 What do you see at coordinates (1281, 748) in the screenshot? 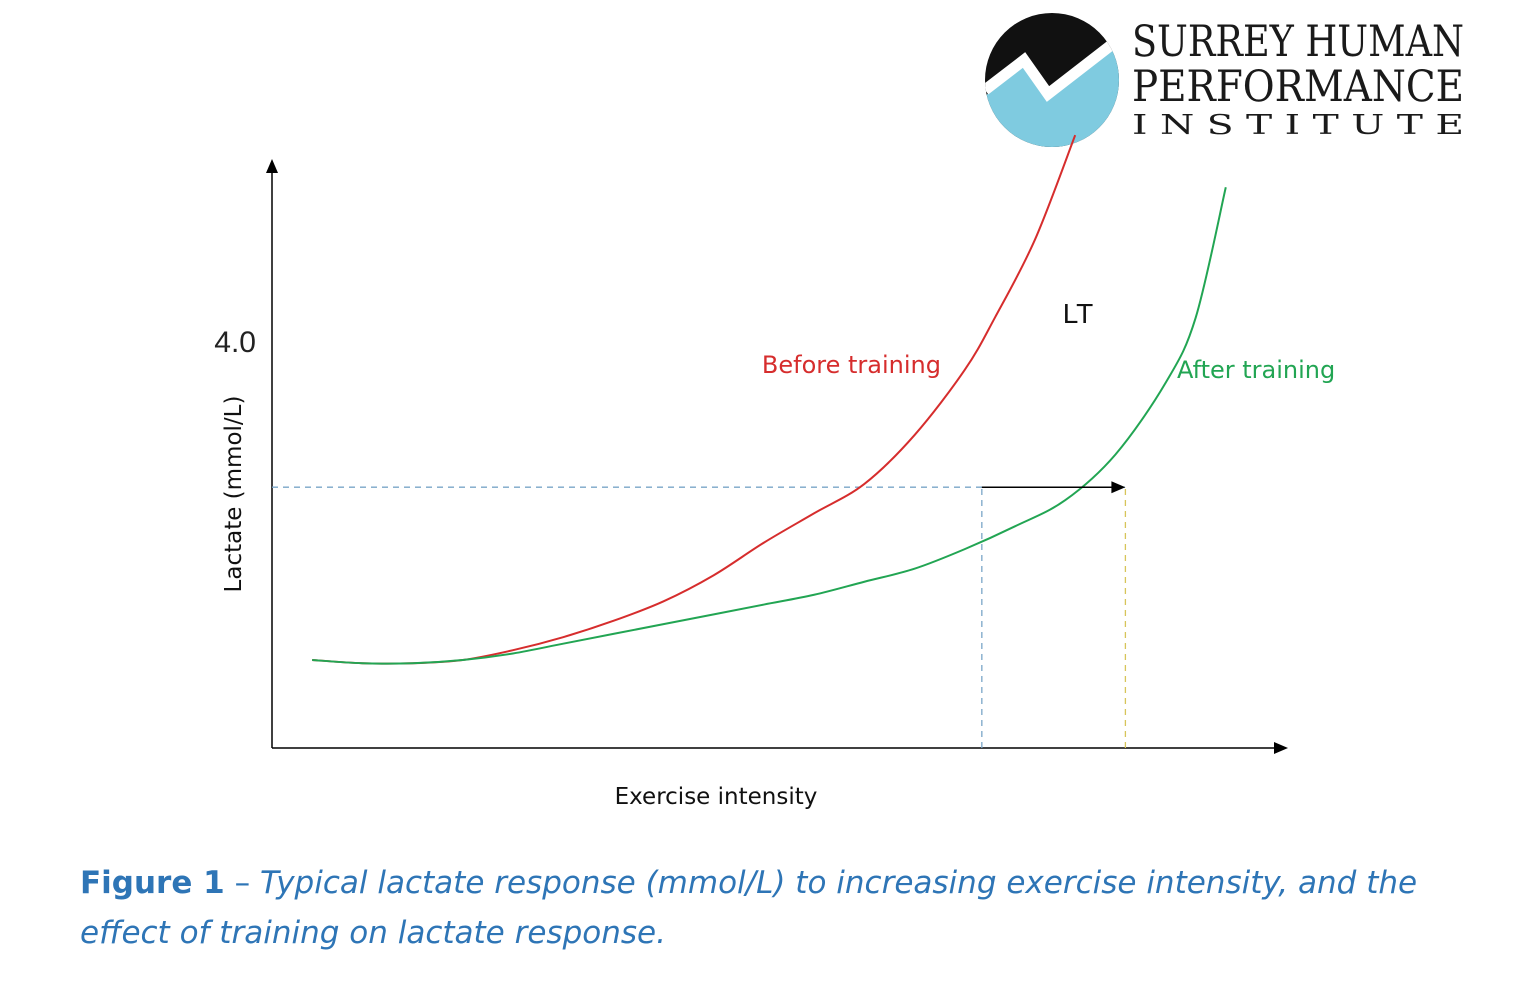
I see `x-axis-arrow-icon` at bounding box center [1281, 748].